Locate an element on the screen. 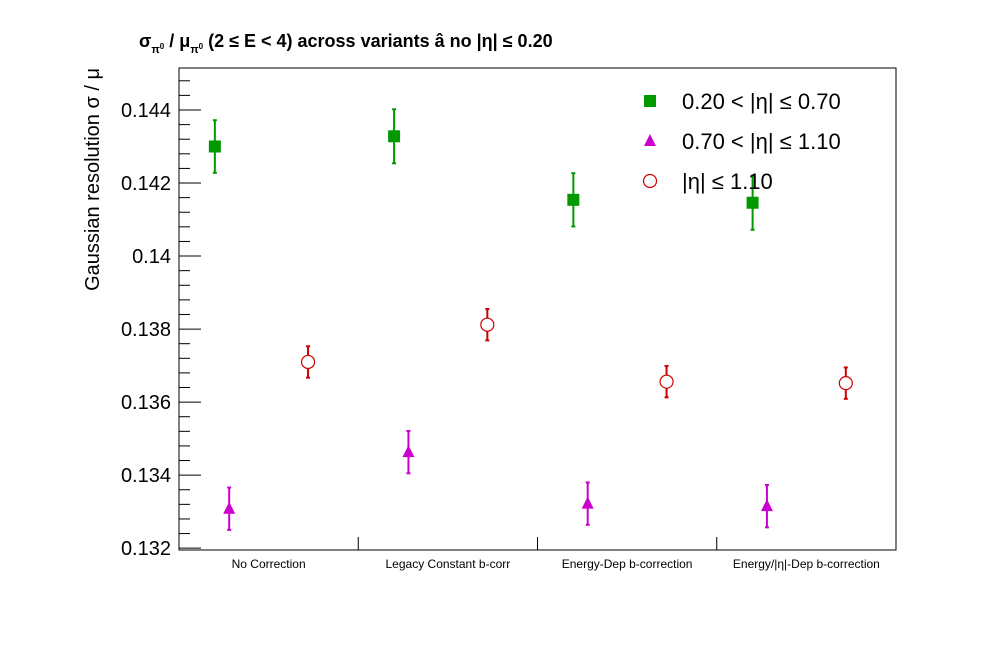  legend-entry: 0.20 < |η| ≤ 0.70 is located at coordinates (742, 101).